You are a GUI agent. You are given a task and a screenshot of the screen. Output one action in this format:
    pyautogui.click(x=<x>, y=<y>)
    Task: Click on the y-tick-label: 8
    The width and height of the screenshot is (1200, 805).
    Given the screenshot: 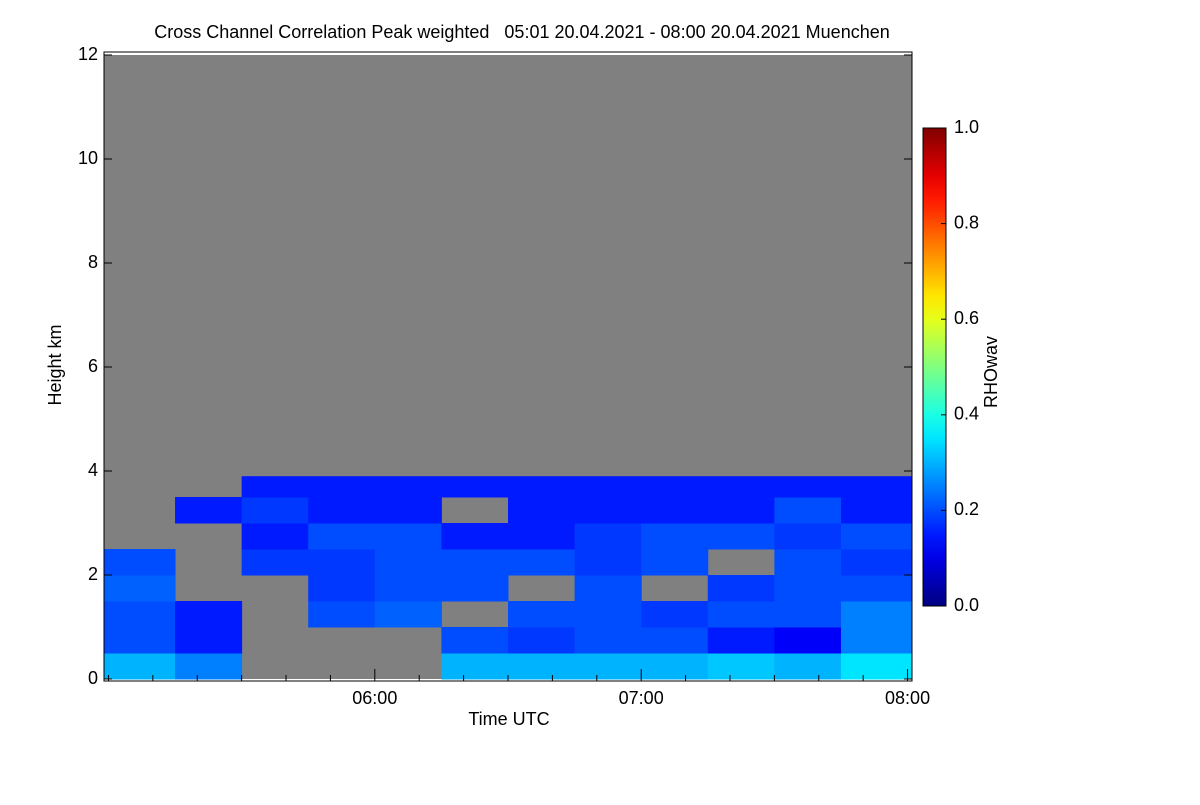 What is the action you would take?
    pyautogui.click(x=93, y=262)
    